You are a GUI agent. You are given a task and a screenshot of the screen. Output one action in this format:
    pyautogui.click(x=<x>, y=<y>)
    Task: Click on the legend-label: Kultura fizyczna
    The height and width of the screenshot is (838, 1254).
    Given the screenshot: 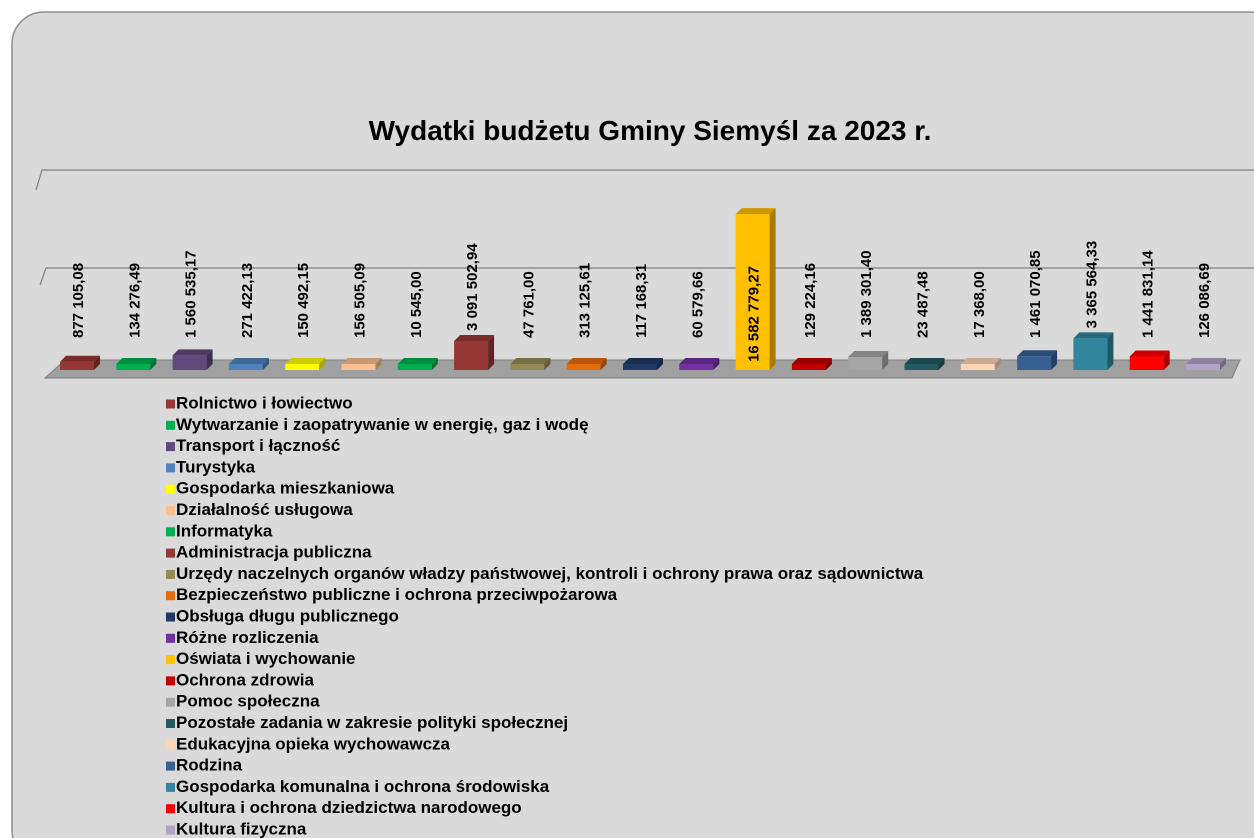 What is the action you would take?
    pyautogui.click(x=241, y=828)
    